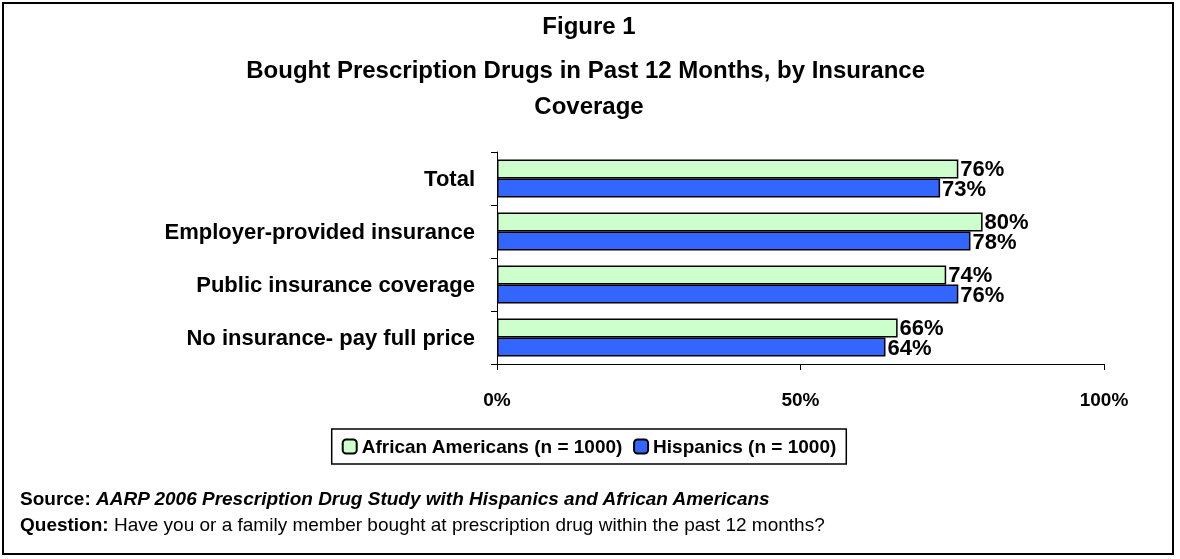  I want to click on chart-subtitle: Bought Prescription Drugs in Past 12 Months, by Insurance Coverage, so click(589, 87).